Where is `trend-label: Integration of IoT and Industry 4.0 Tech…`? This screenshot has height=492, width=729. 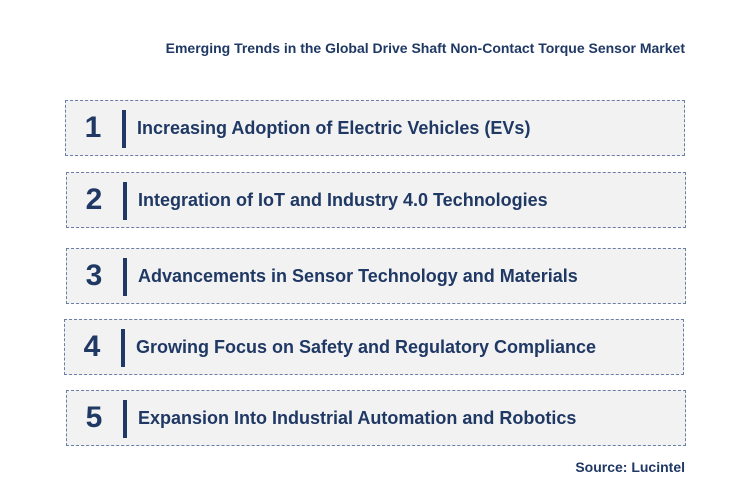 trend-label: Integration of IoT and Industry 4.0 Tech… is located at coordinates (343, 199).